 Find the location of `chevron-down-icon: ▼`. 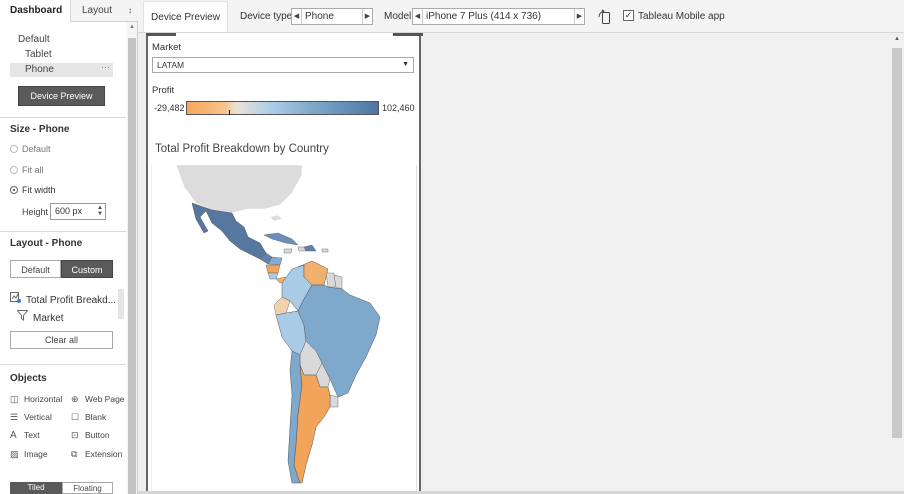

chevron-down-icon: ▼ is located at coordinates (405, 64).